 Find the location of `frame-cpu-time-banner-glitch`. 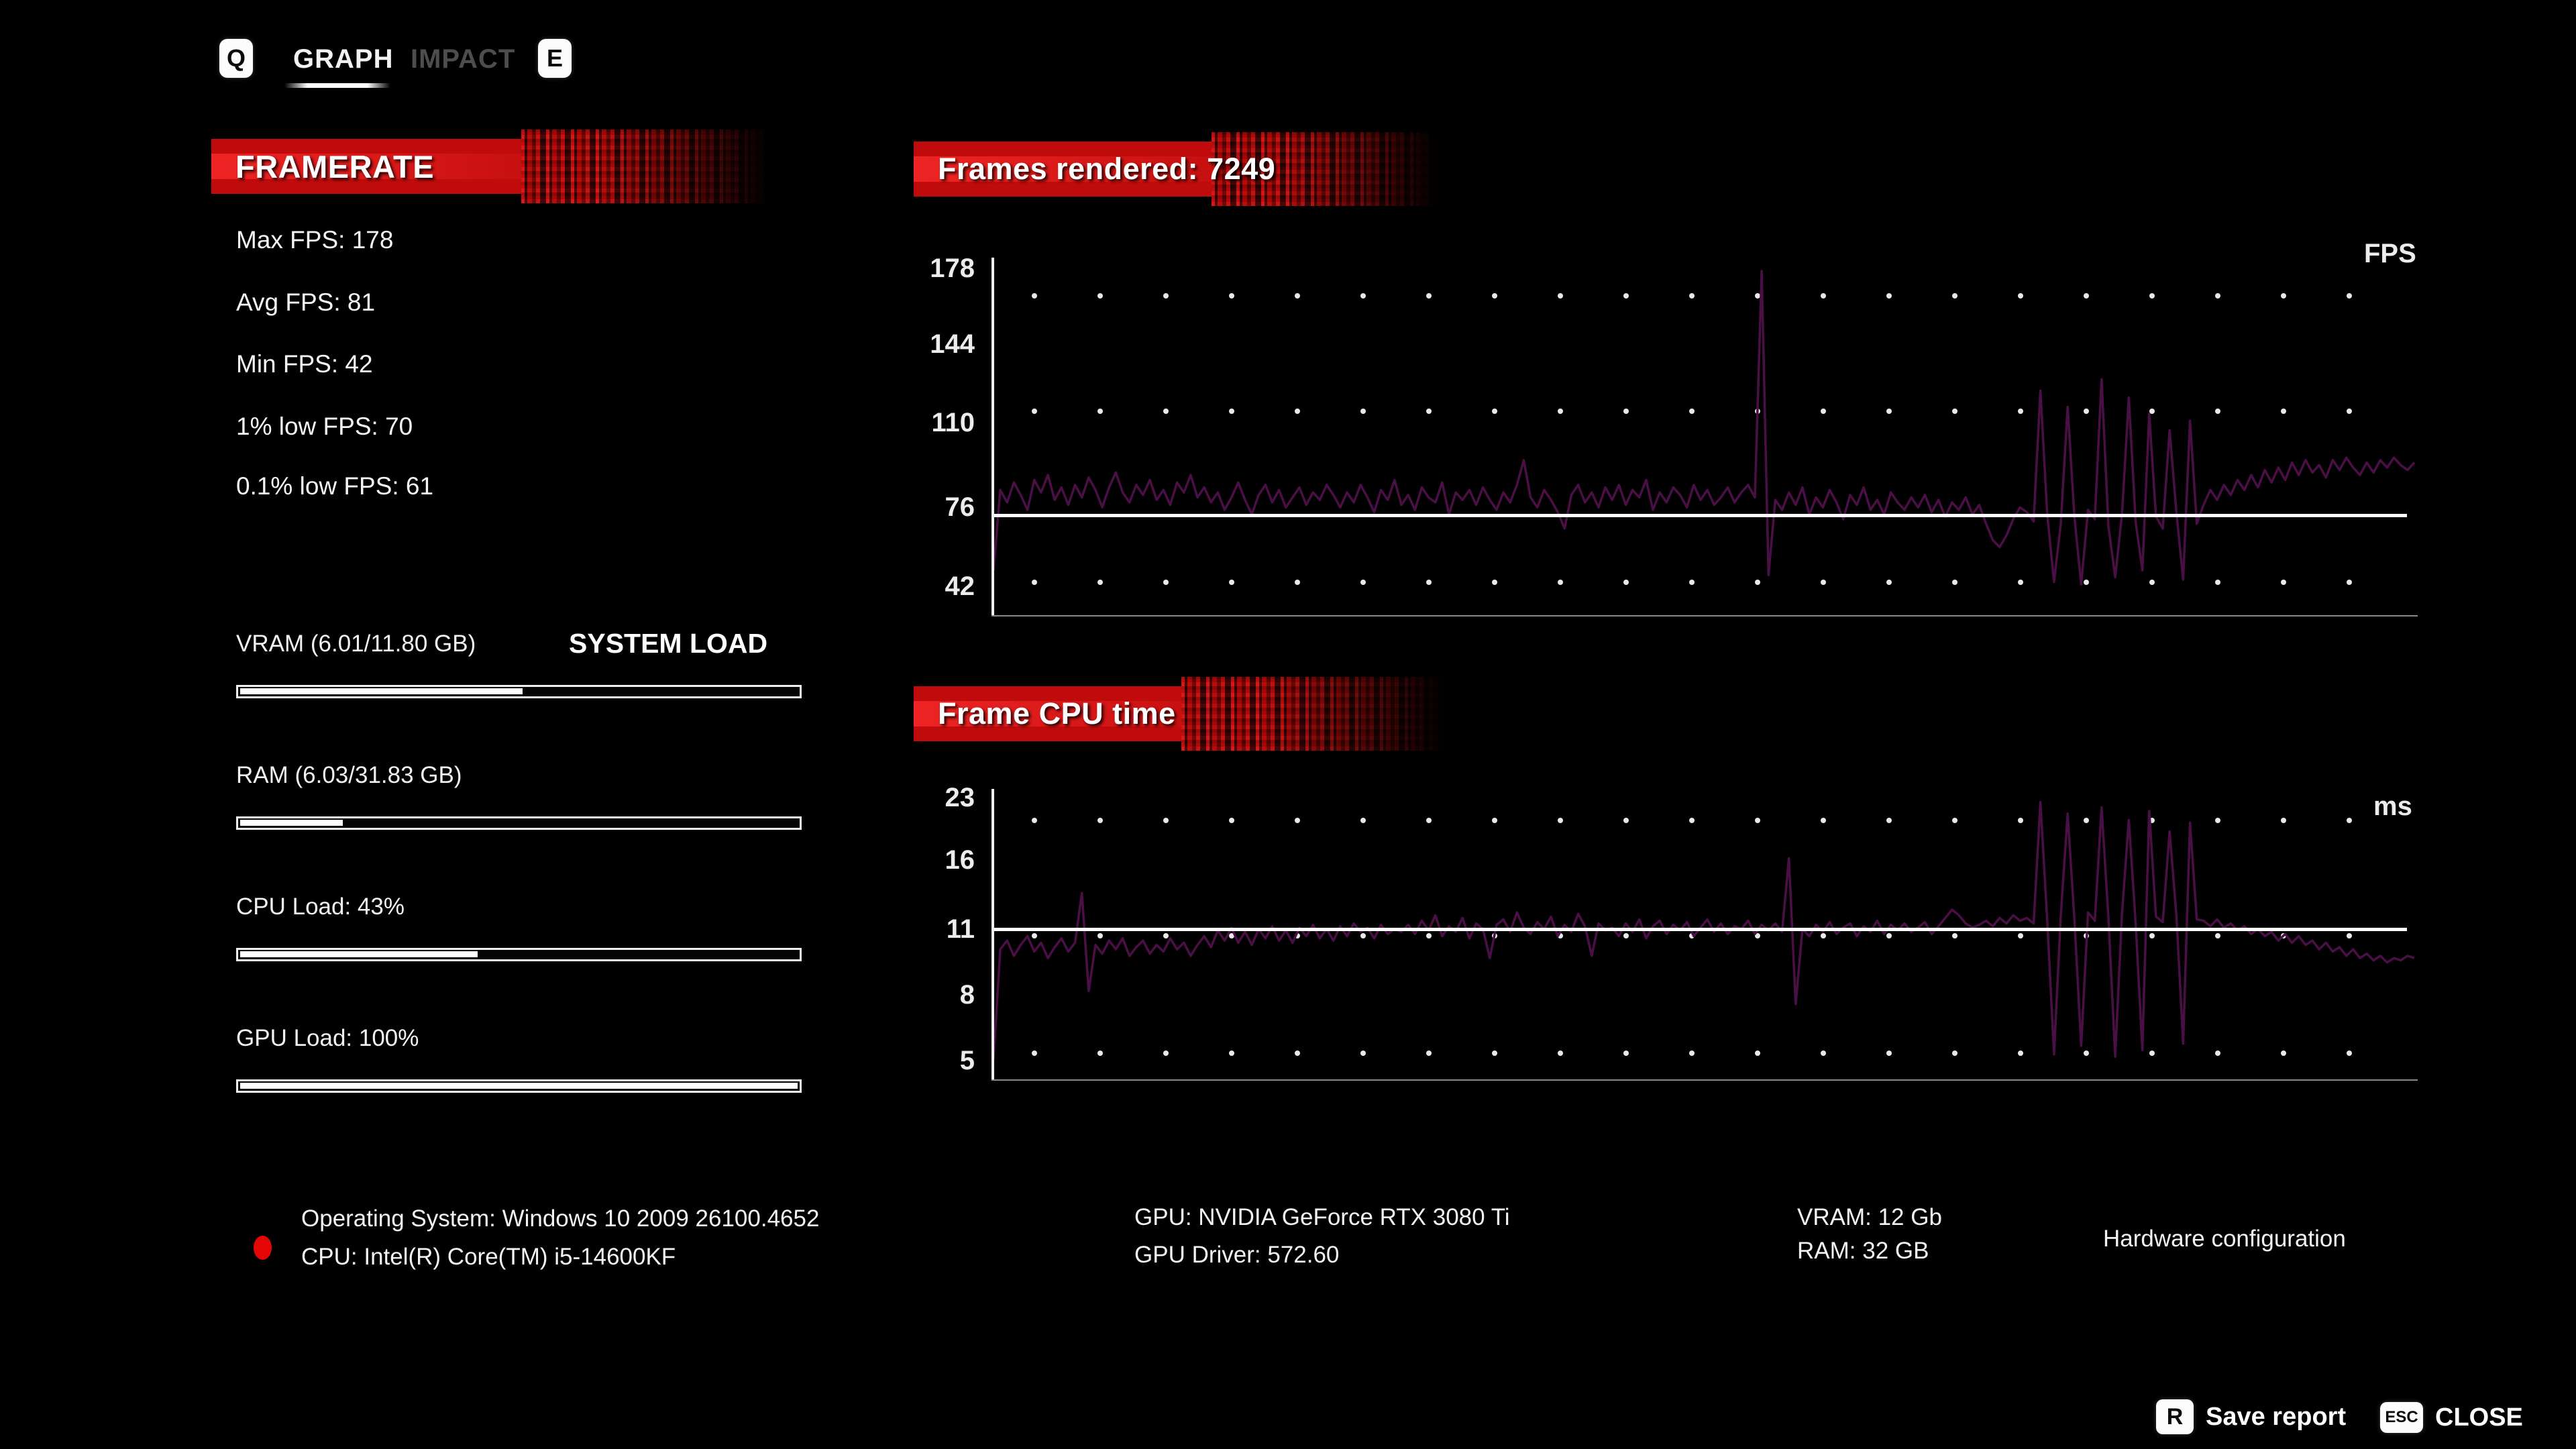

frame-cpu-time-banner-glitch is located at coordinates (1317, 714).